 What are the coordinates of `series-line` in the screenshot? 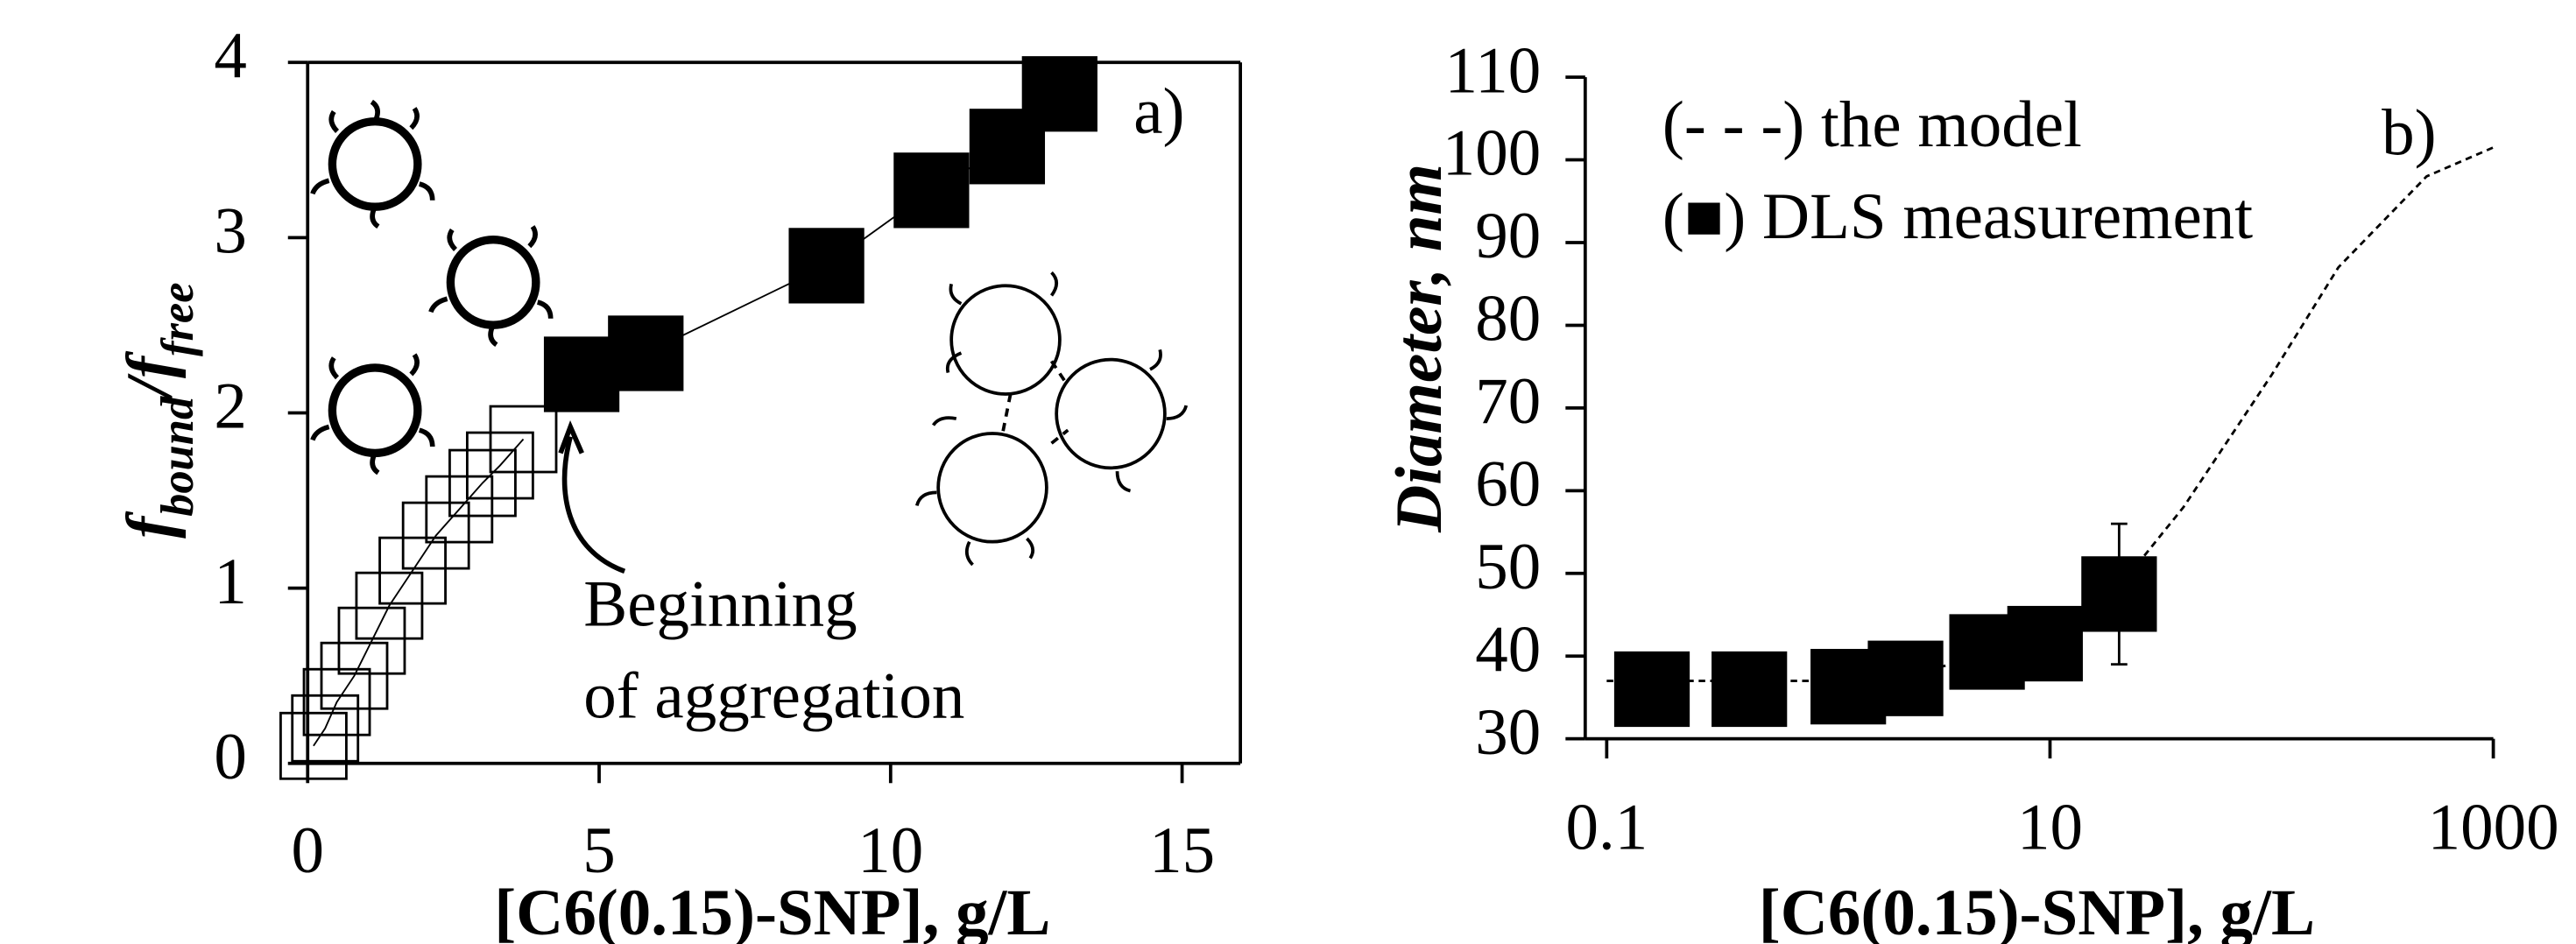 It's located at (419, 593).